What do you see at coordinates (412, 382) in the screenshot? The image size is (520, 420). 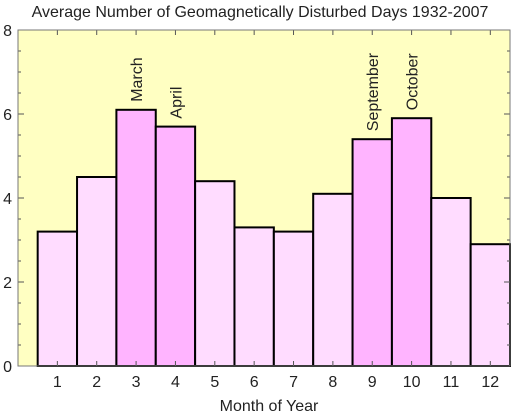 I see `x-tick-label: 10` at bounding box center [412, 382].